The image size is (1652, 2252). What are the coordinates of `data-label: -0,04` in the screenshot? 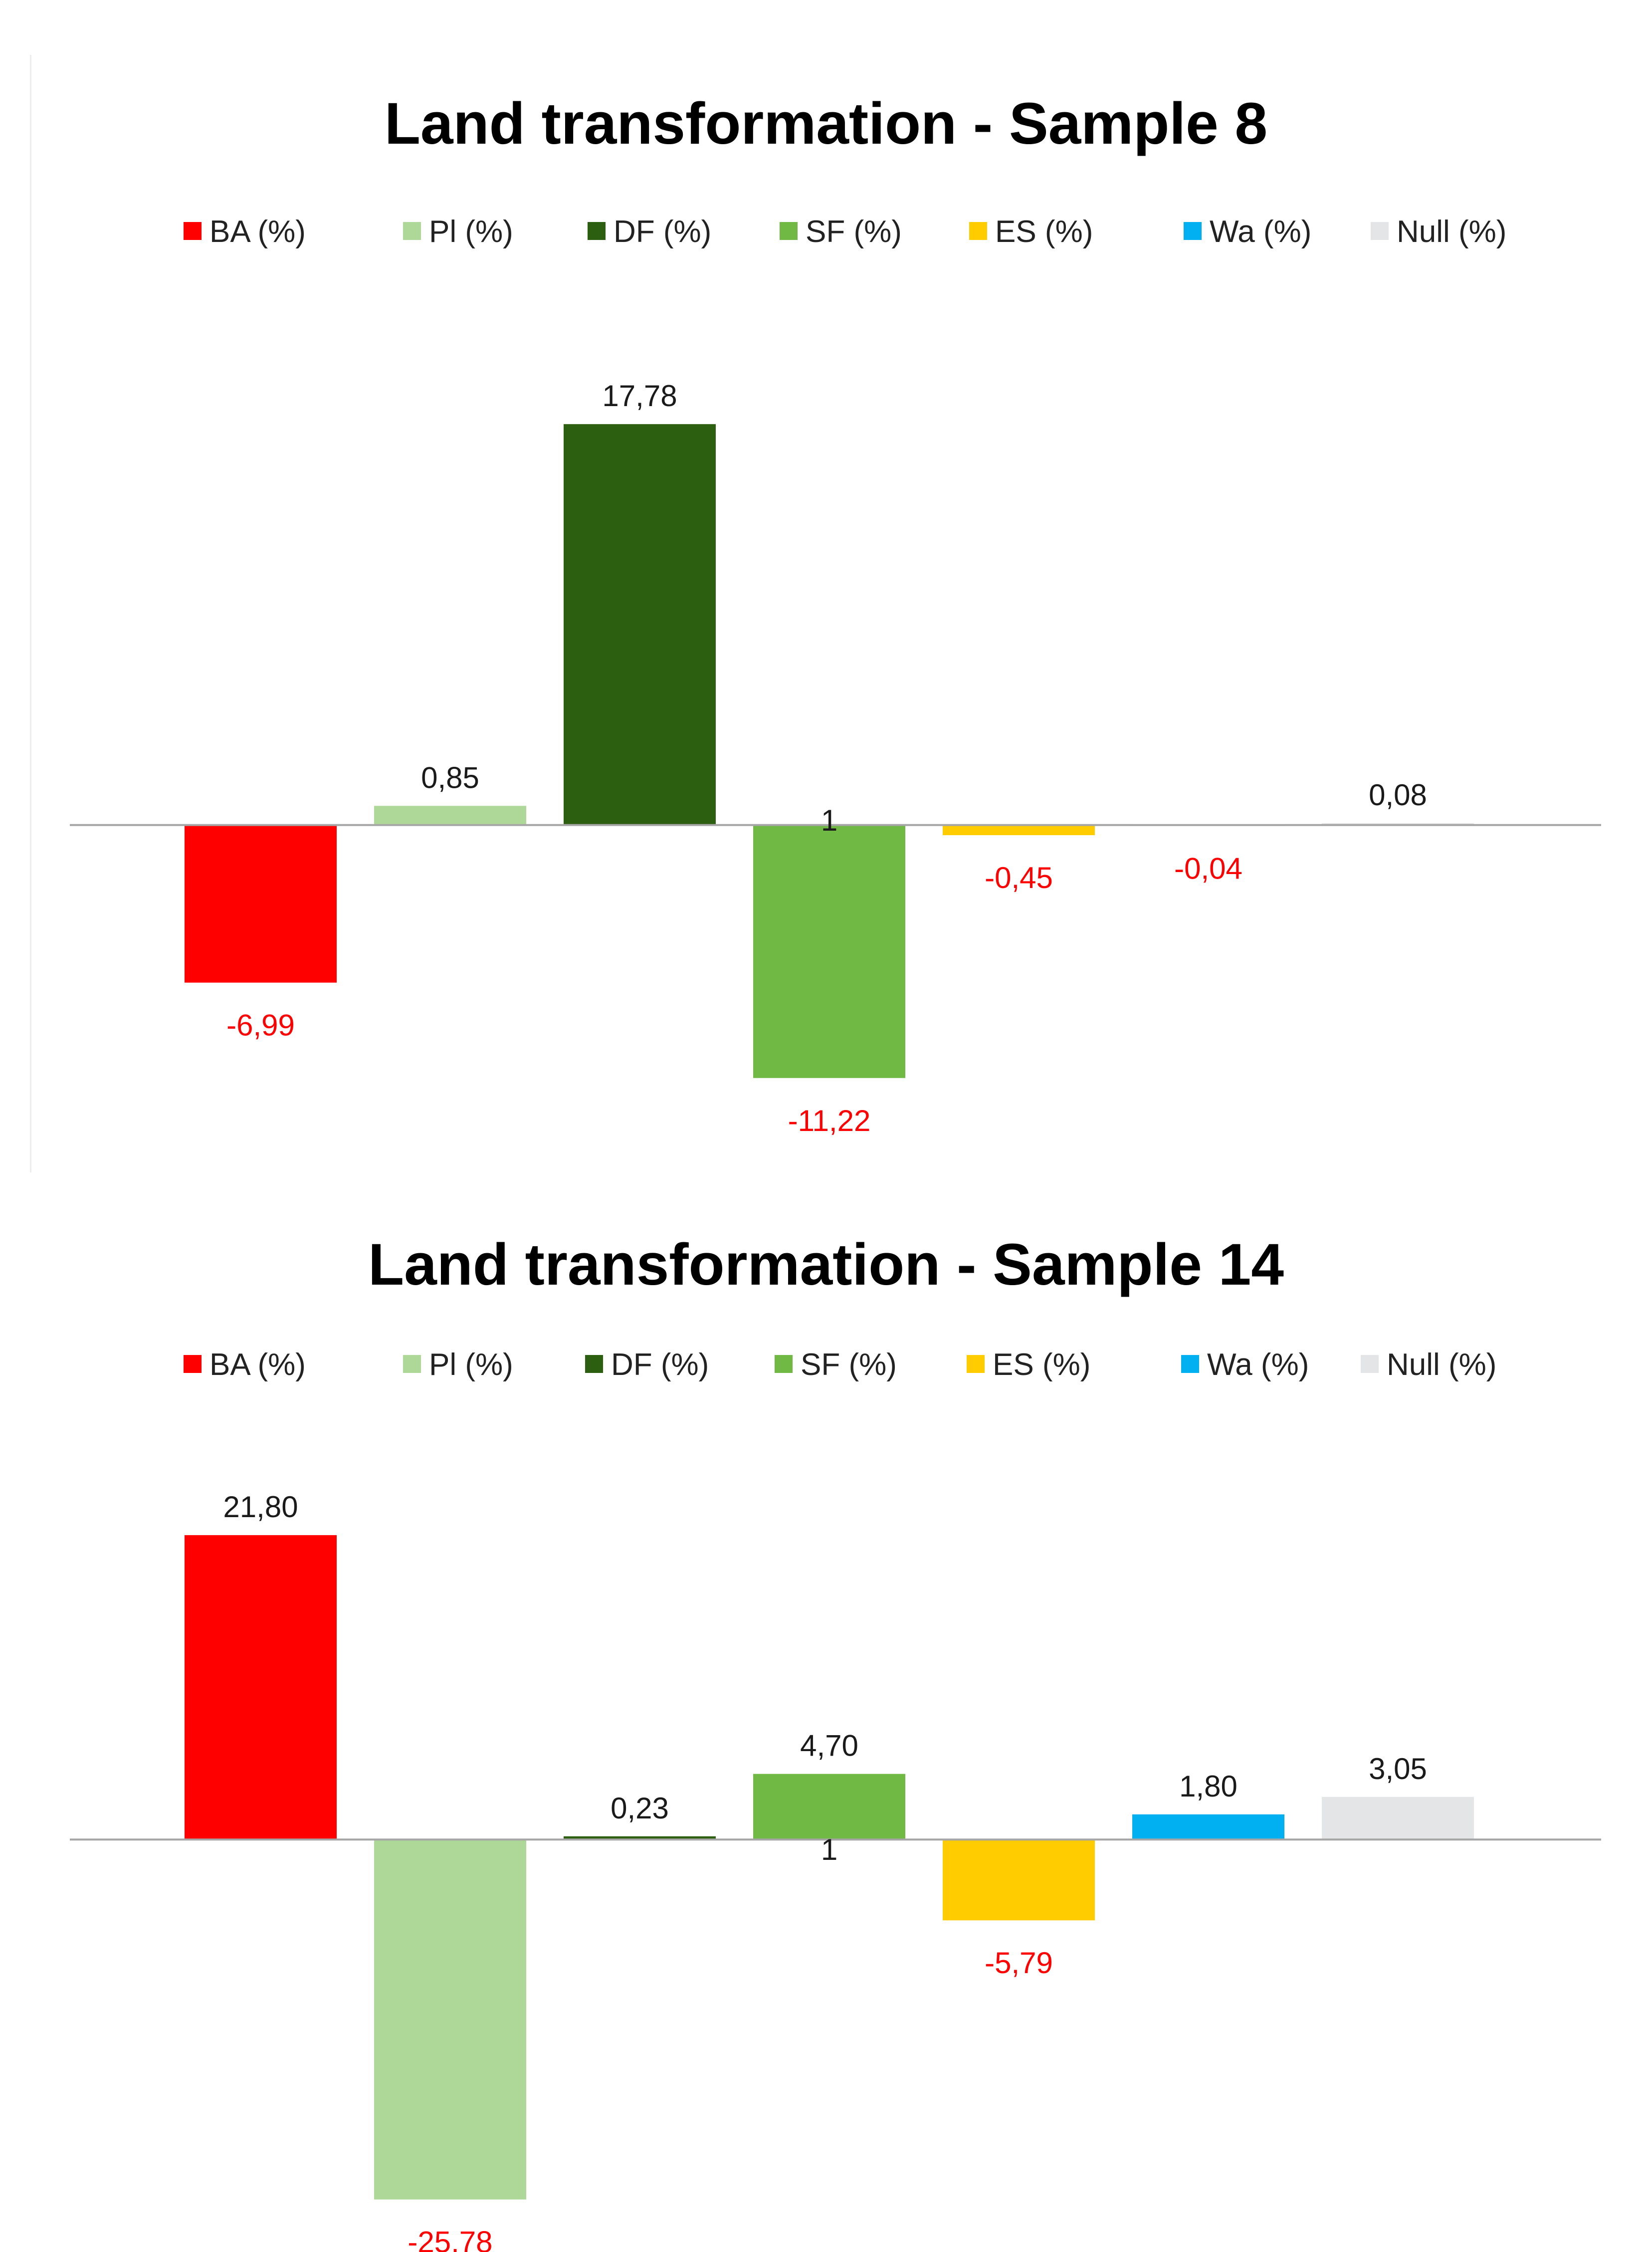 It's located at (1208, 869).